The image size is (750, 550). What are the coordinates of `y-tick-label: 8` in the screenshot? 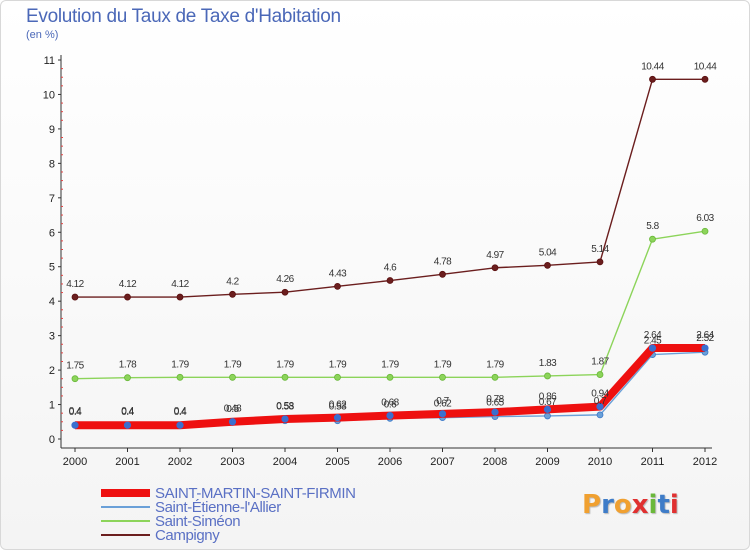 It's located at (52, 164).